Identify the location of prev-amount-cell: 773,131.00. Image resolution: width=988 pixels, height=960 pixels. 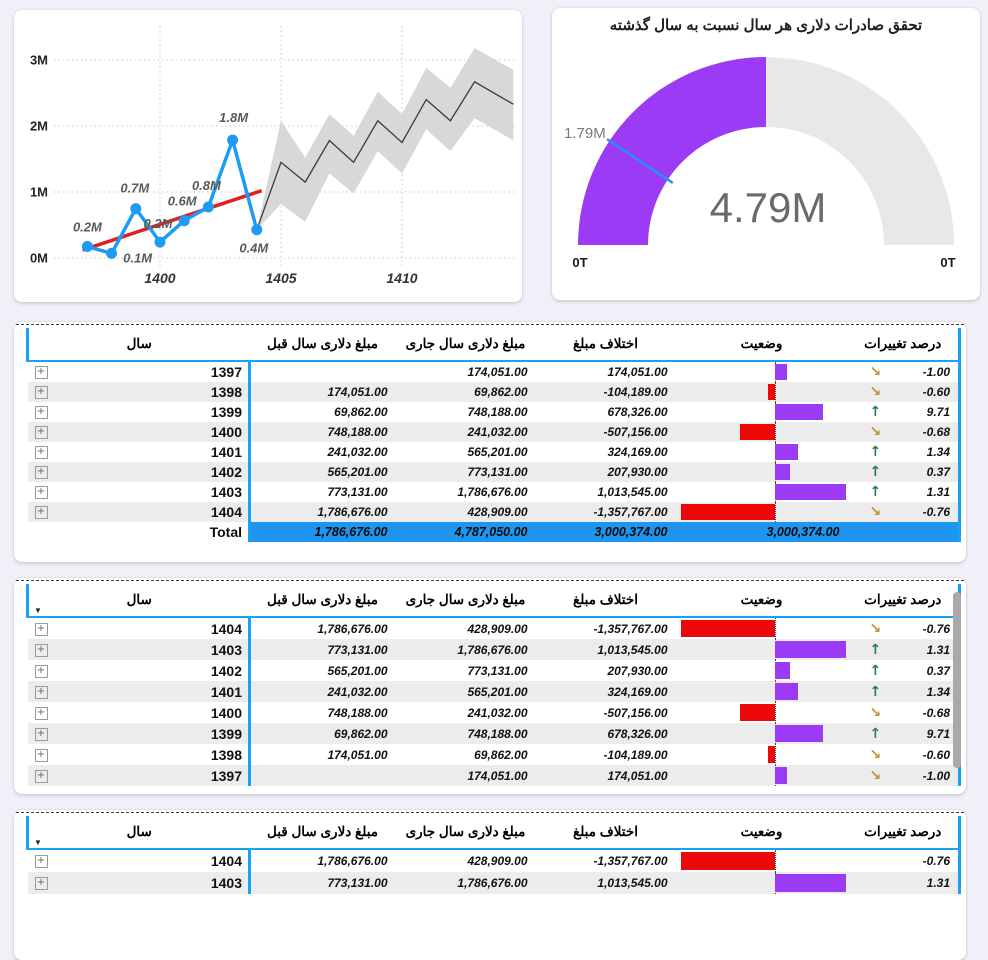
(357, 492).